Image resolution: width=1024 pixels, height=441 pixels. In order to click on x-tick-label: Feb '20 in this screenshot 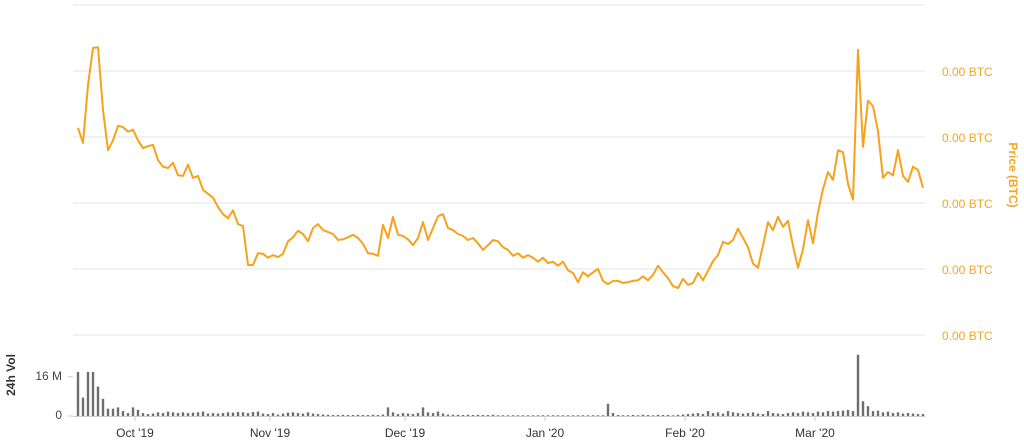, I will do `click(685, 433)`.